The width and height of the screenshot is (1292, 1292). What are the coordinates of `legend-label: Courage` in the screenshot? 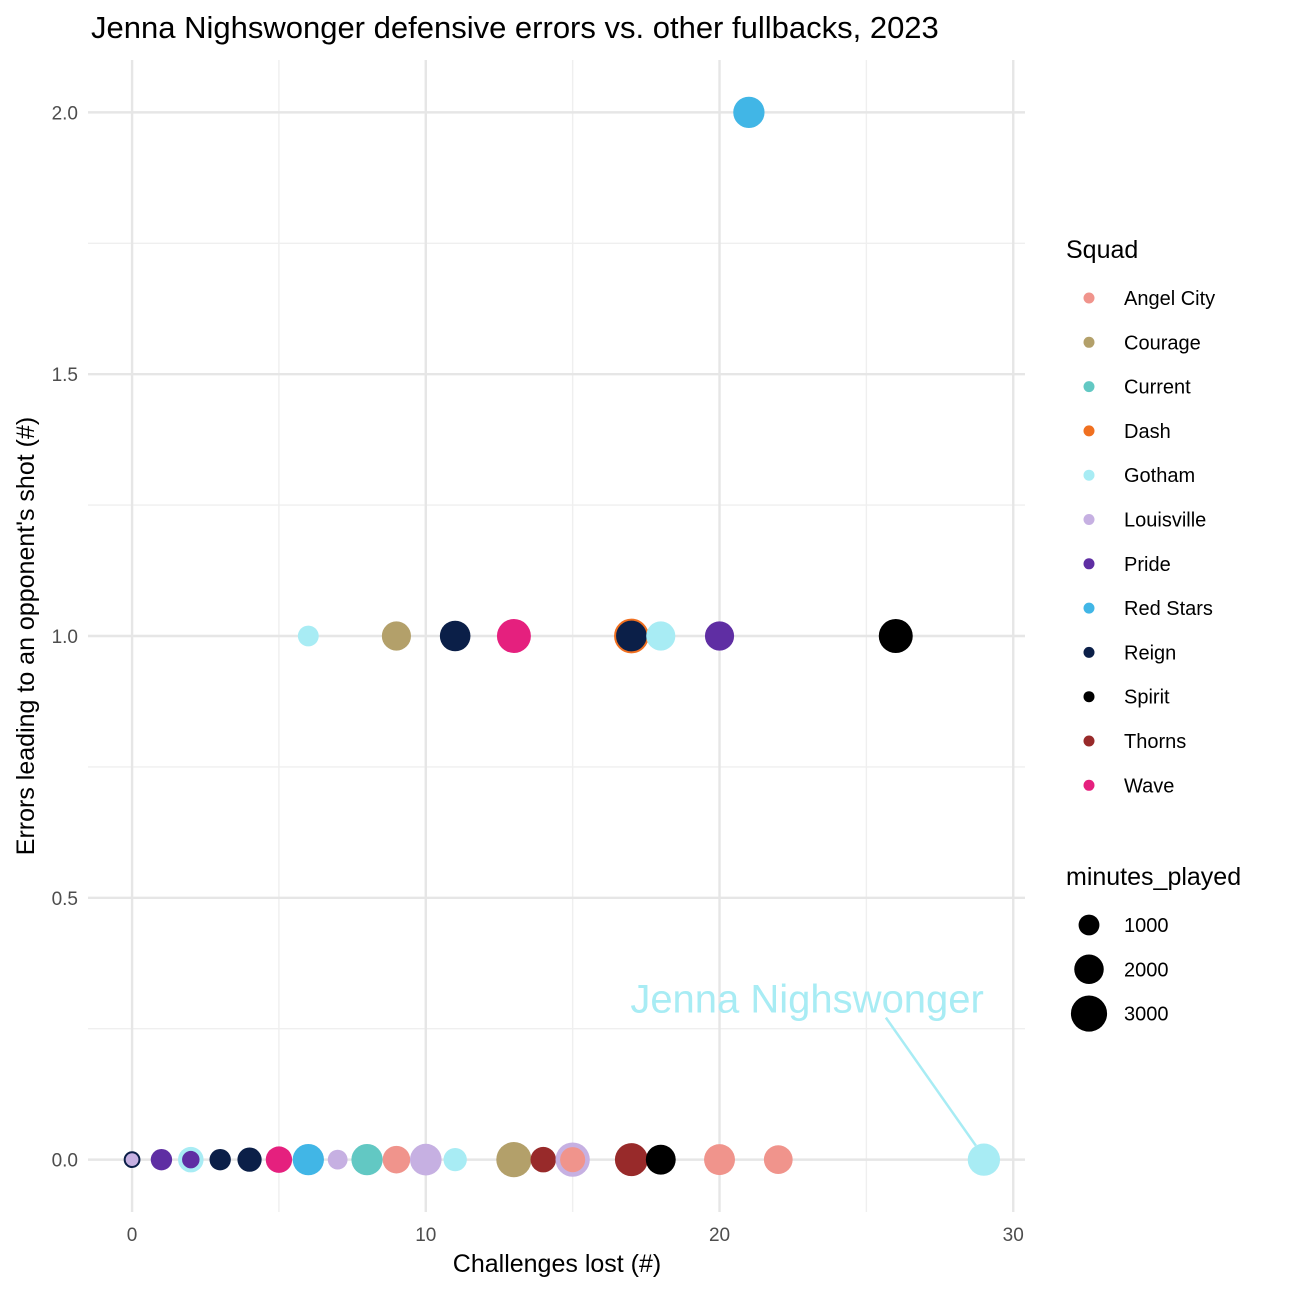 It's located at (1162, 343).